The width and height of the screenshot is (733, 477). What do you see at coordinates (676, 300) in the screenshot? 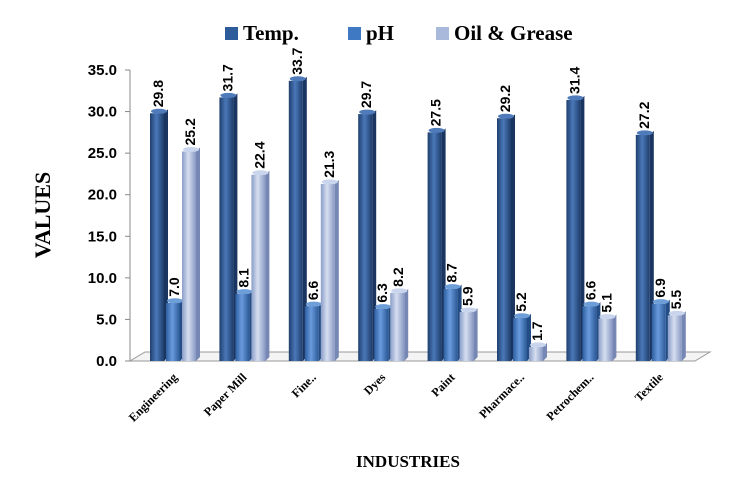
I see `data-label: 5.5` at bounding box center [676, 300].